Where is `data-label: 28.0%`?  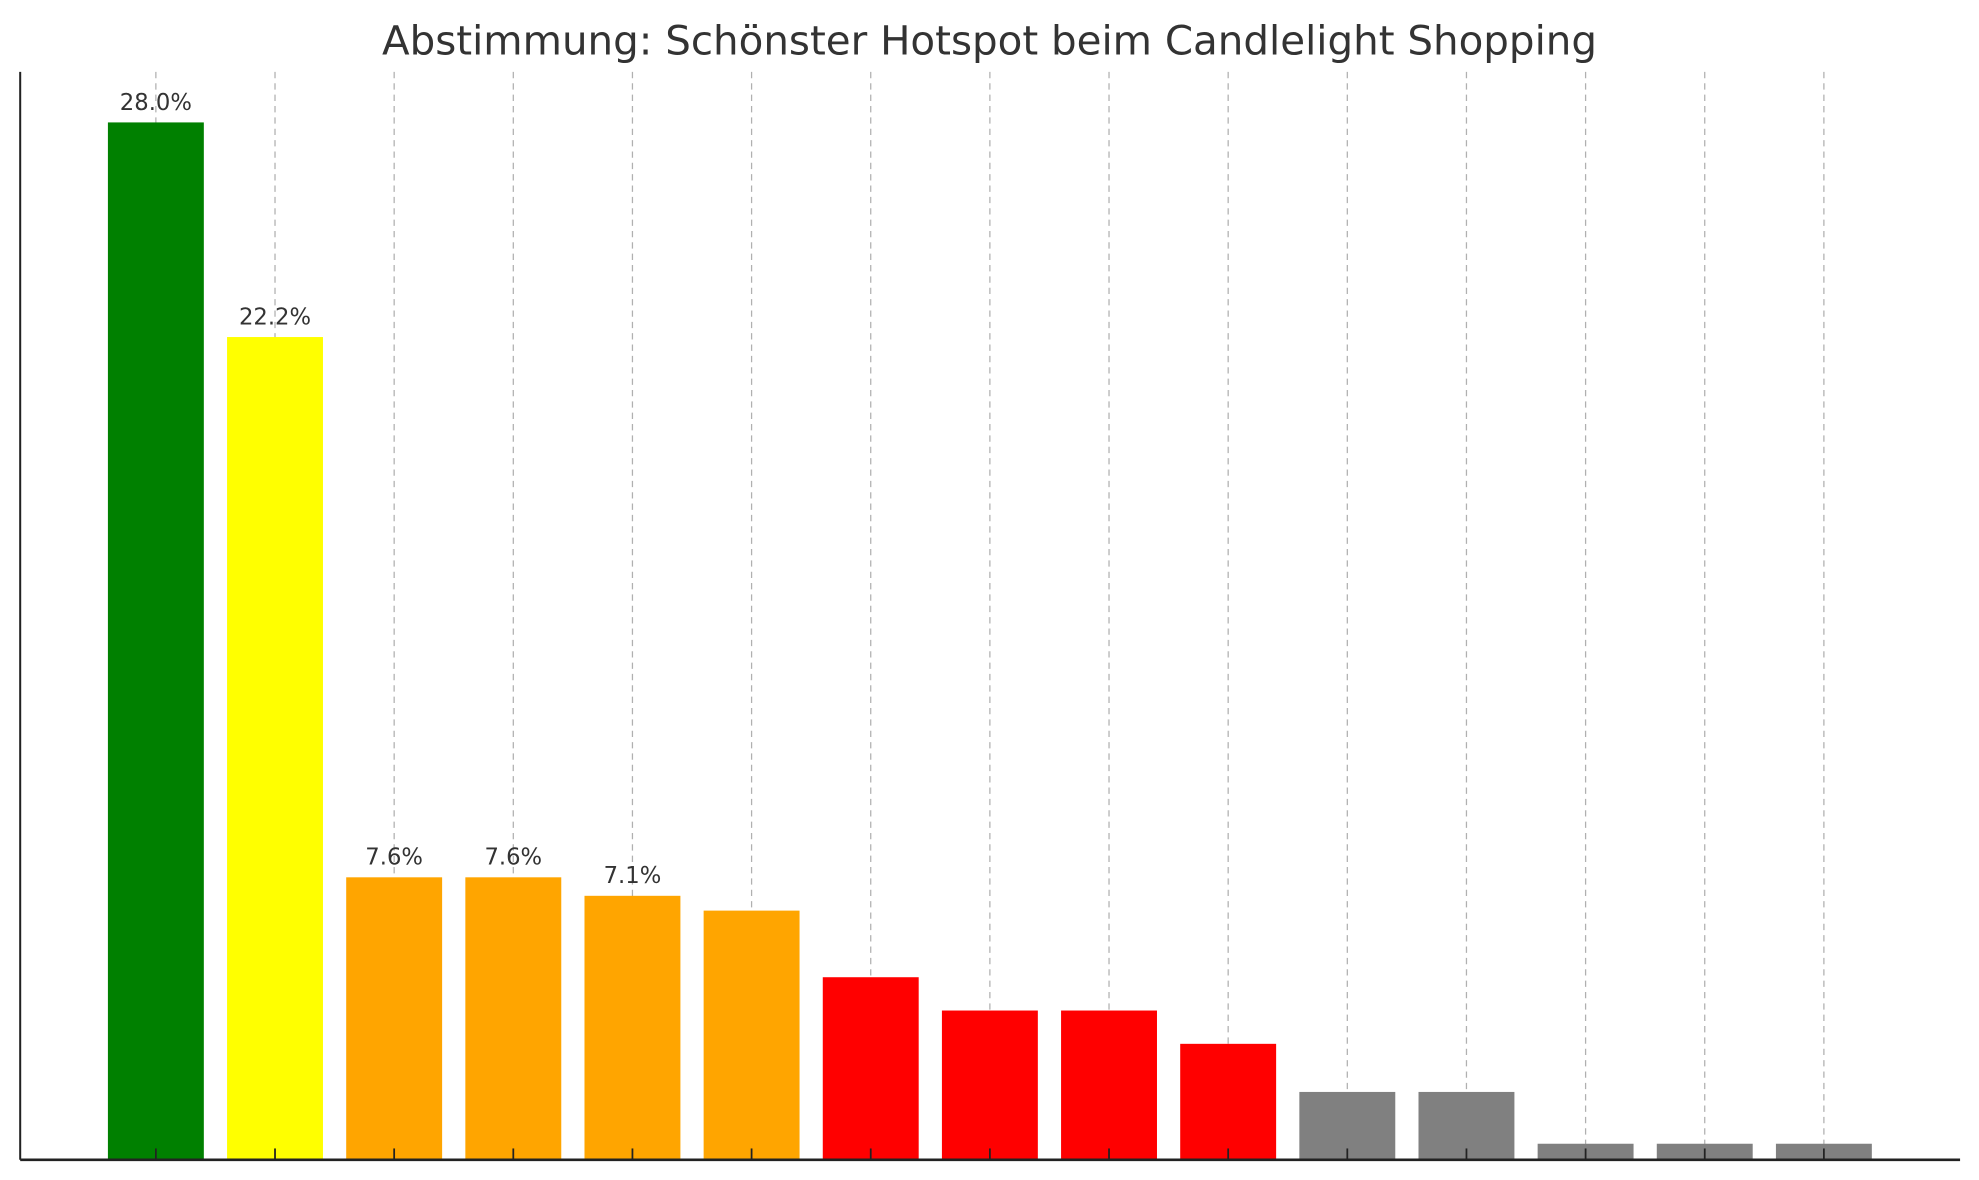
data-label: 28.0% is located at coordinates (156, 103).